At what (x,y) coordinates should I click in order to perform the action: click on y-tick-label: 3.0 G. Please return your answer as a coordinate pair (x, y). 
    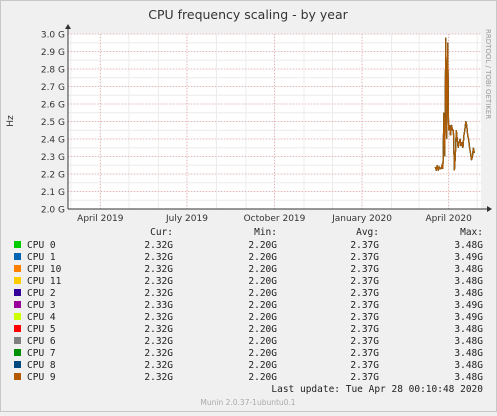
    Looking at the image, I should click on (53, 36).